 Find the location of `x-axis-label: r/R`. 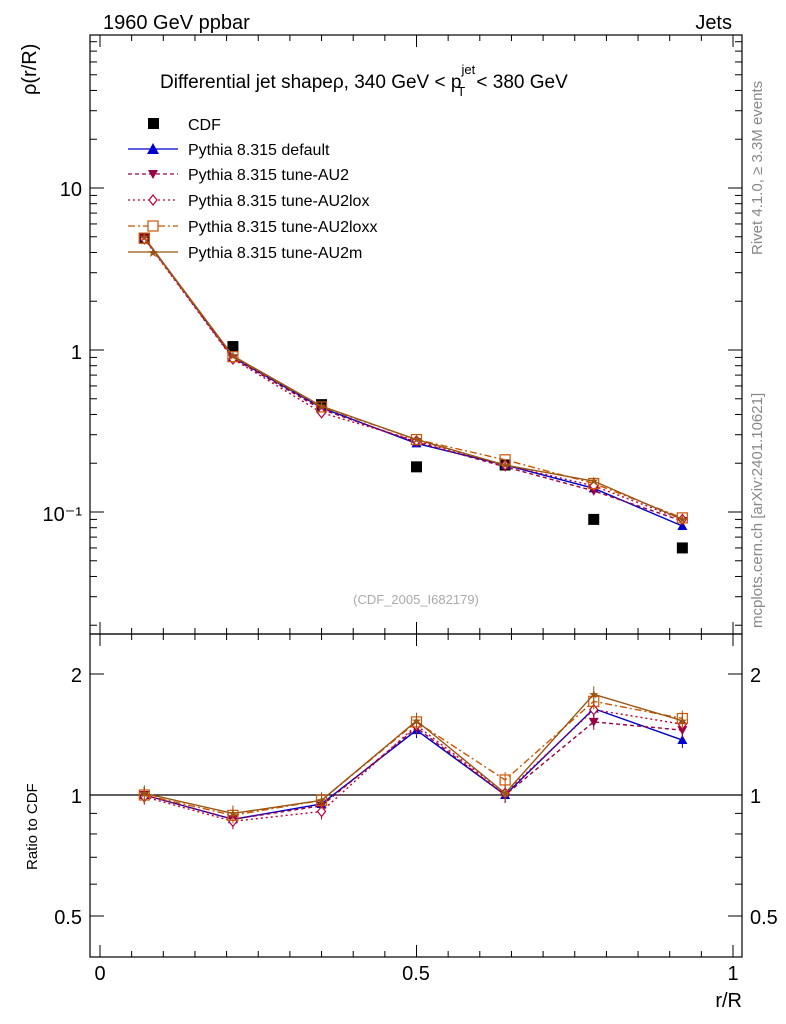

x-axis-label: r/R is located at coordinates (728, 1001).